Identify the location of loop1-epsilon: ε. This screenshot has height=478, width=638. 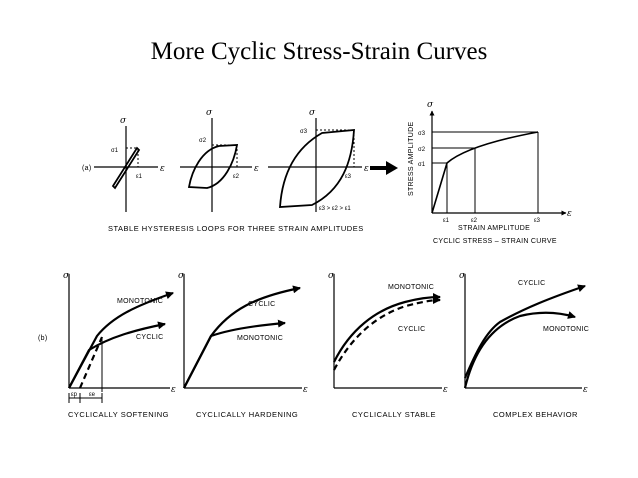
(162, 169).